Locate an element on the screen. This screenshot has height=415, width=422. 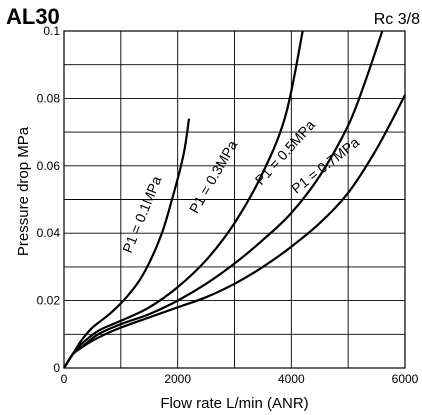
y-tick-label: 0.08 is located at coordinates (49, 98).